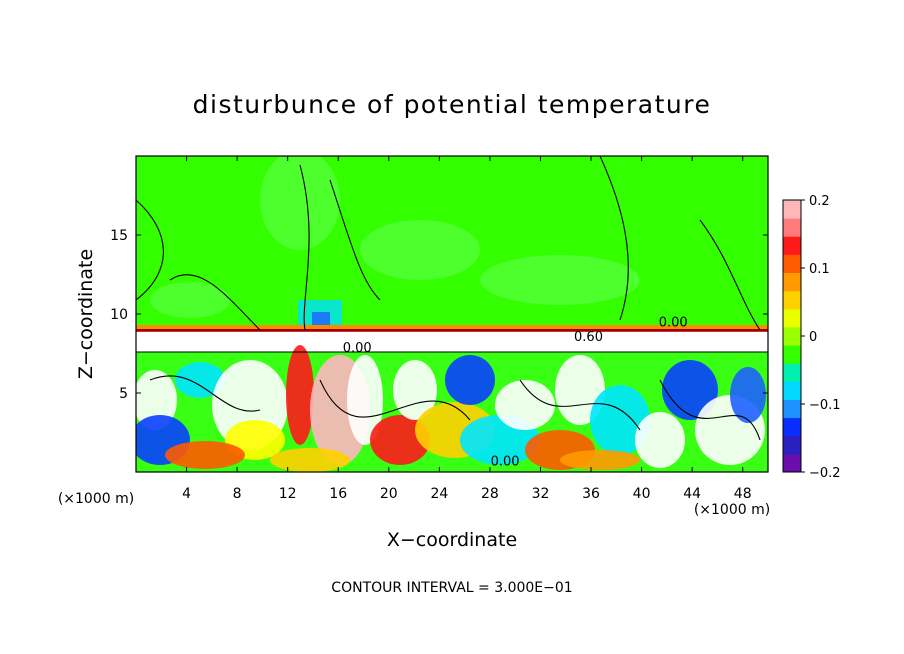 This screenshot has height=654, width=904. Describe the element at coordinates (743, 494) in the screenshot. I see `x-tick-label: 48` at that location.